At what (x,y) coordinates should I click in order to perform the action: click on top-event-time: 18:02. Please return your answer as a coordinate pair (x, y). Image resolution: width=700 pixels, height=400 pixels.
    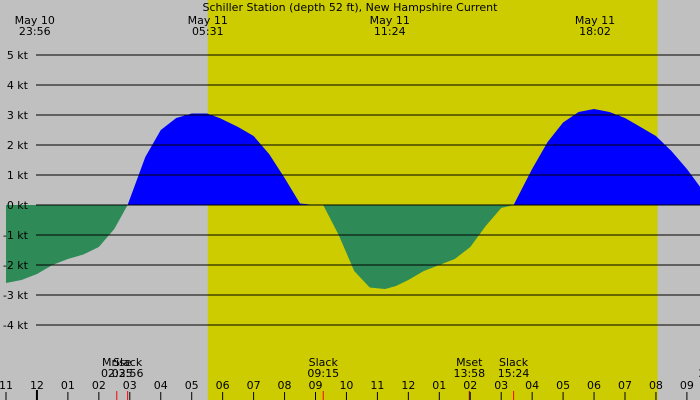
    Looking at the image, I should click on (595, 31).